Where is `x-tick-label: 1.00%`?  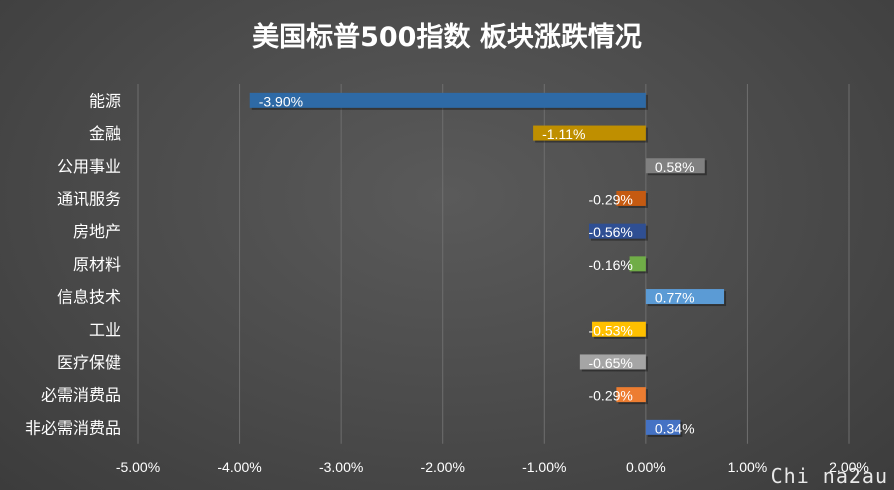 x-tick-label: 1.00% is located at coordinates (748, 467).